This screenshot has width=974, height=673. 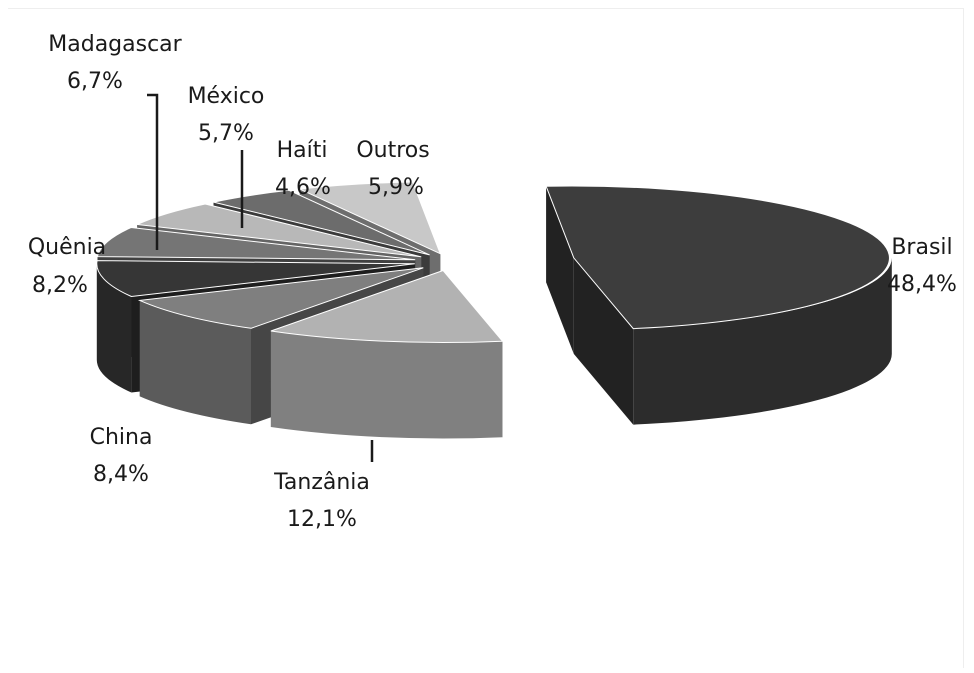 What do you see at coordinates (303, 187) in the screenshot?
I see `label-haiti-value: 4,6%` at bounding box center [303, 187].